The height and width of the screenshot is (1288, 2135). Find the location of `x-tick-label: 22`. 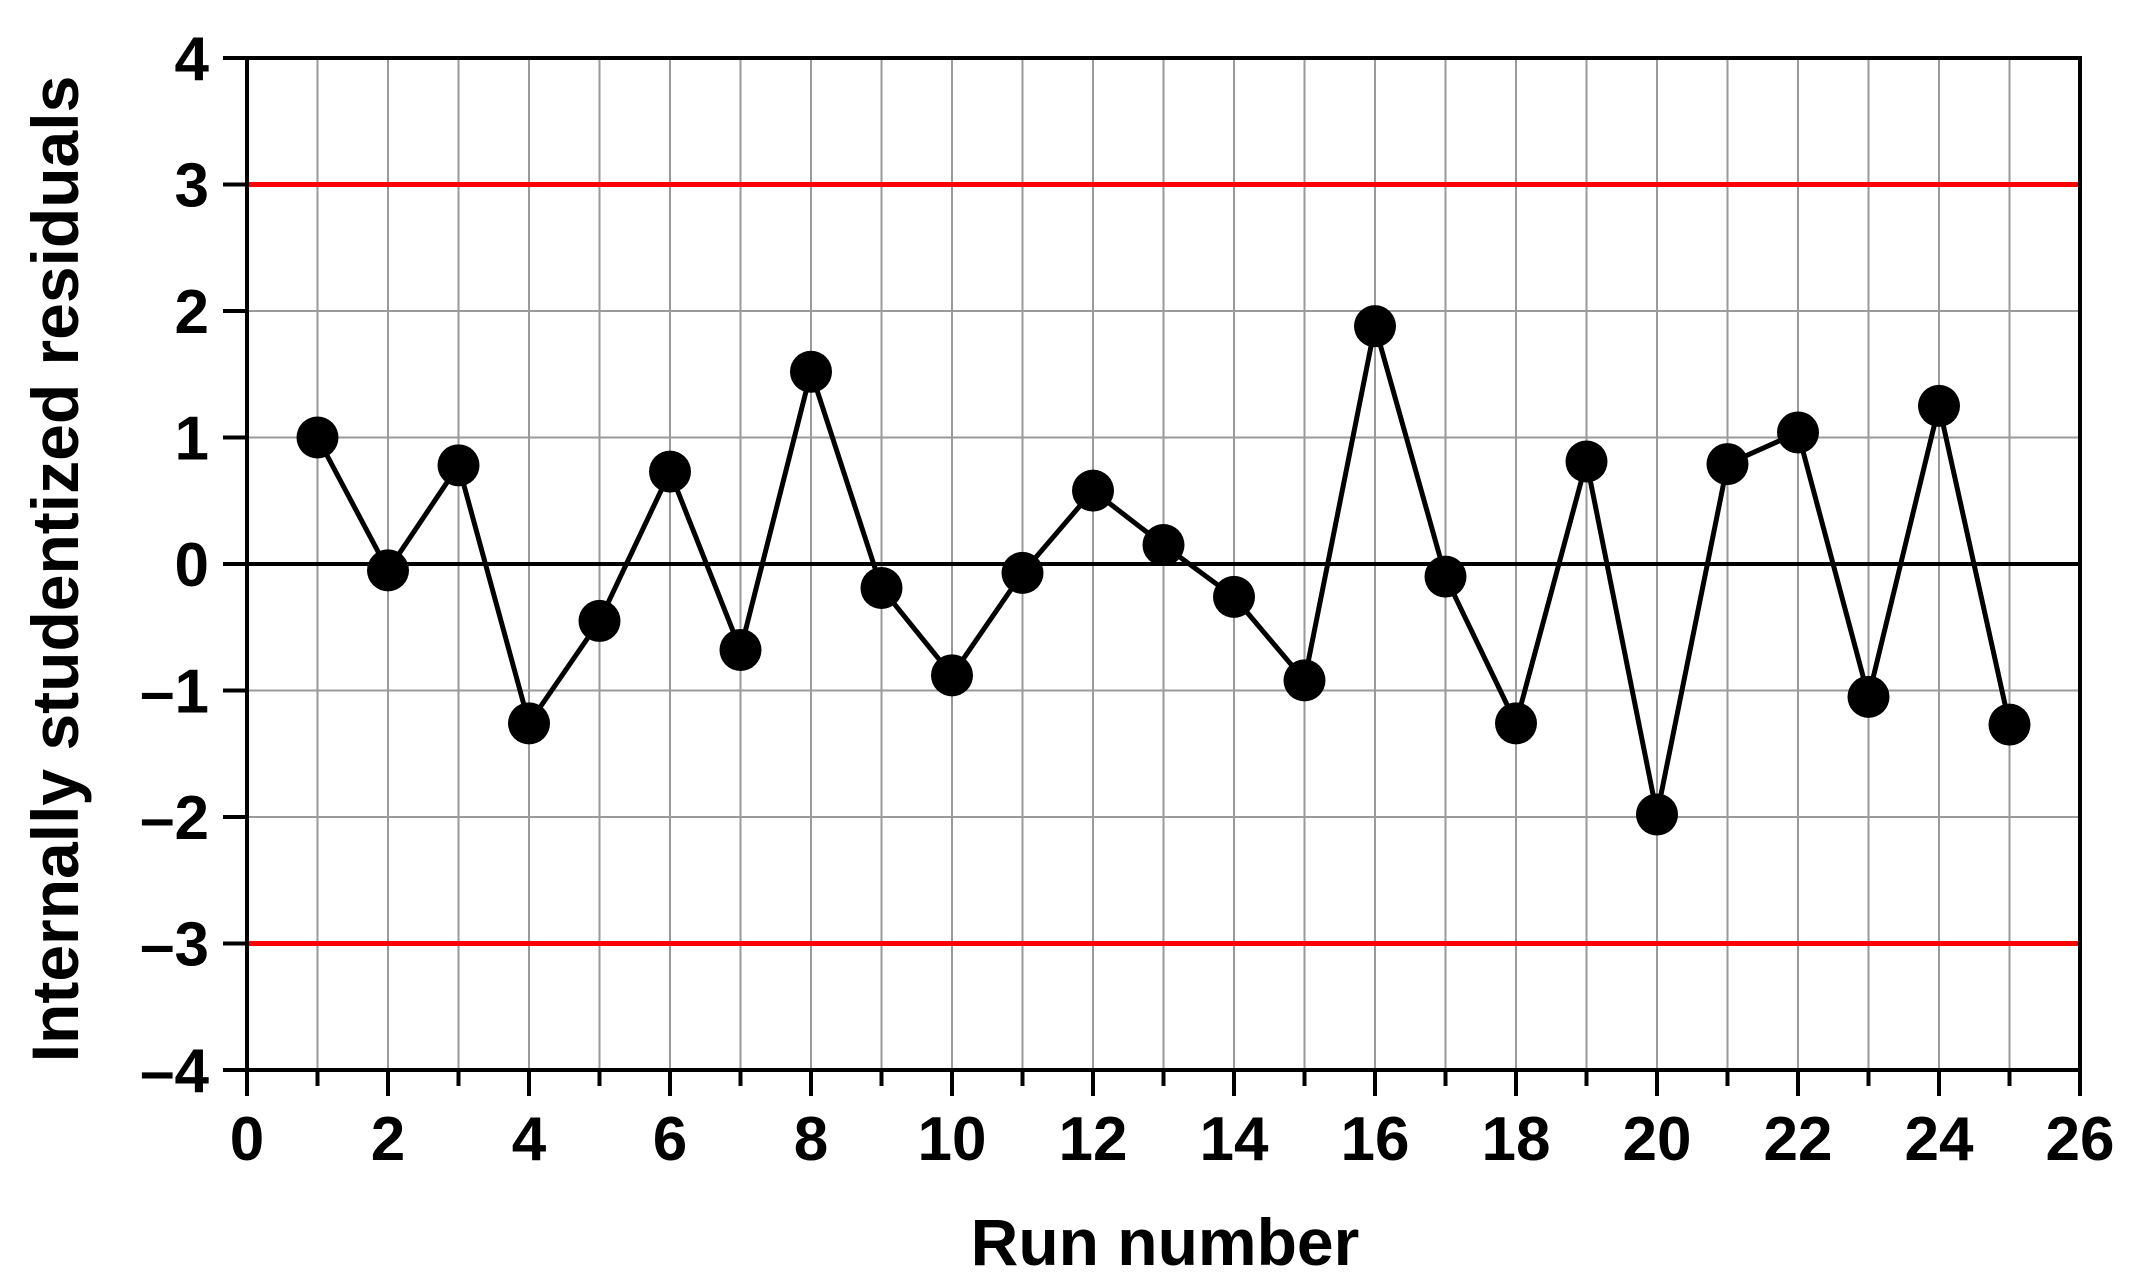

x-tick-label: 22 is located at coordinates (1798, 1139).